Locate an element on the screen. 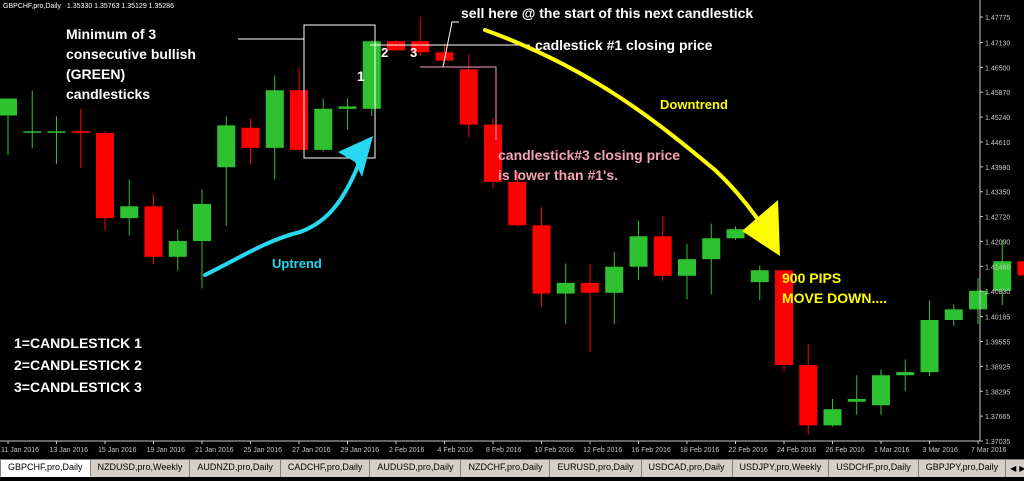 The width and height of the screenshot is (1024, 481). tab-scroll-right-icon: ▶ is located at coordinates (1021, 468).